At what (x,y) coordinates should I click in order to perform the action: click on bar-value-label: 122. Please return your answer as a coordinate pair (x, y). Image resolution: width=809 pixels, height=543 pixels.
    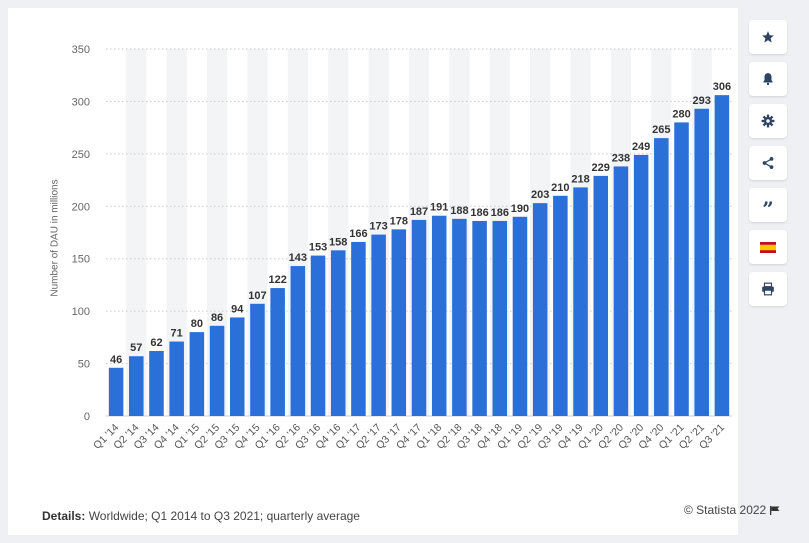
    Looking at the image, I should click on (277, 280).